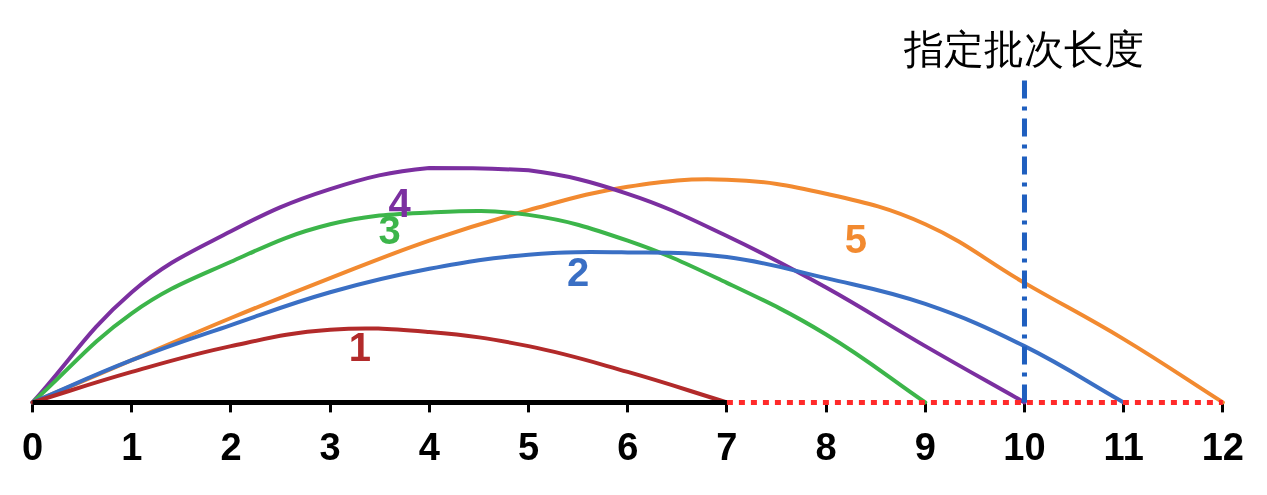 Image resolution: width=1267 pixels, height=495 pixels. Describe the element at coordinates (1024, 446) in the screenshot. I see `x-tick-label: 10` at that location.